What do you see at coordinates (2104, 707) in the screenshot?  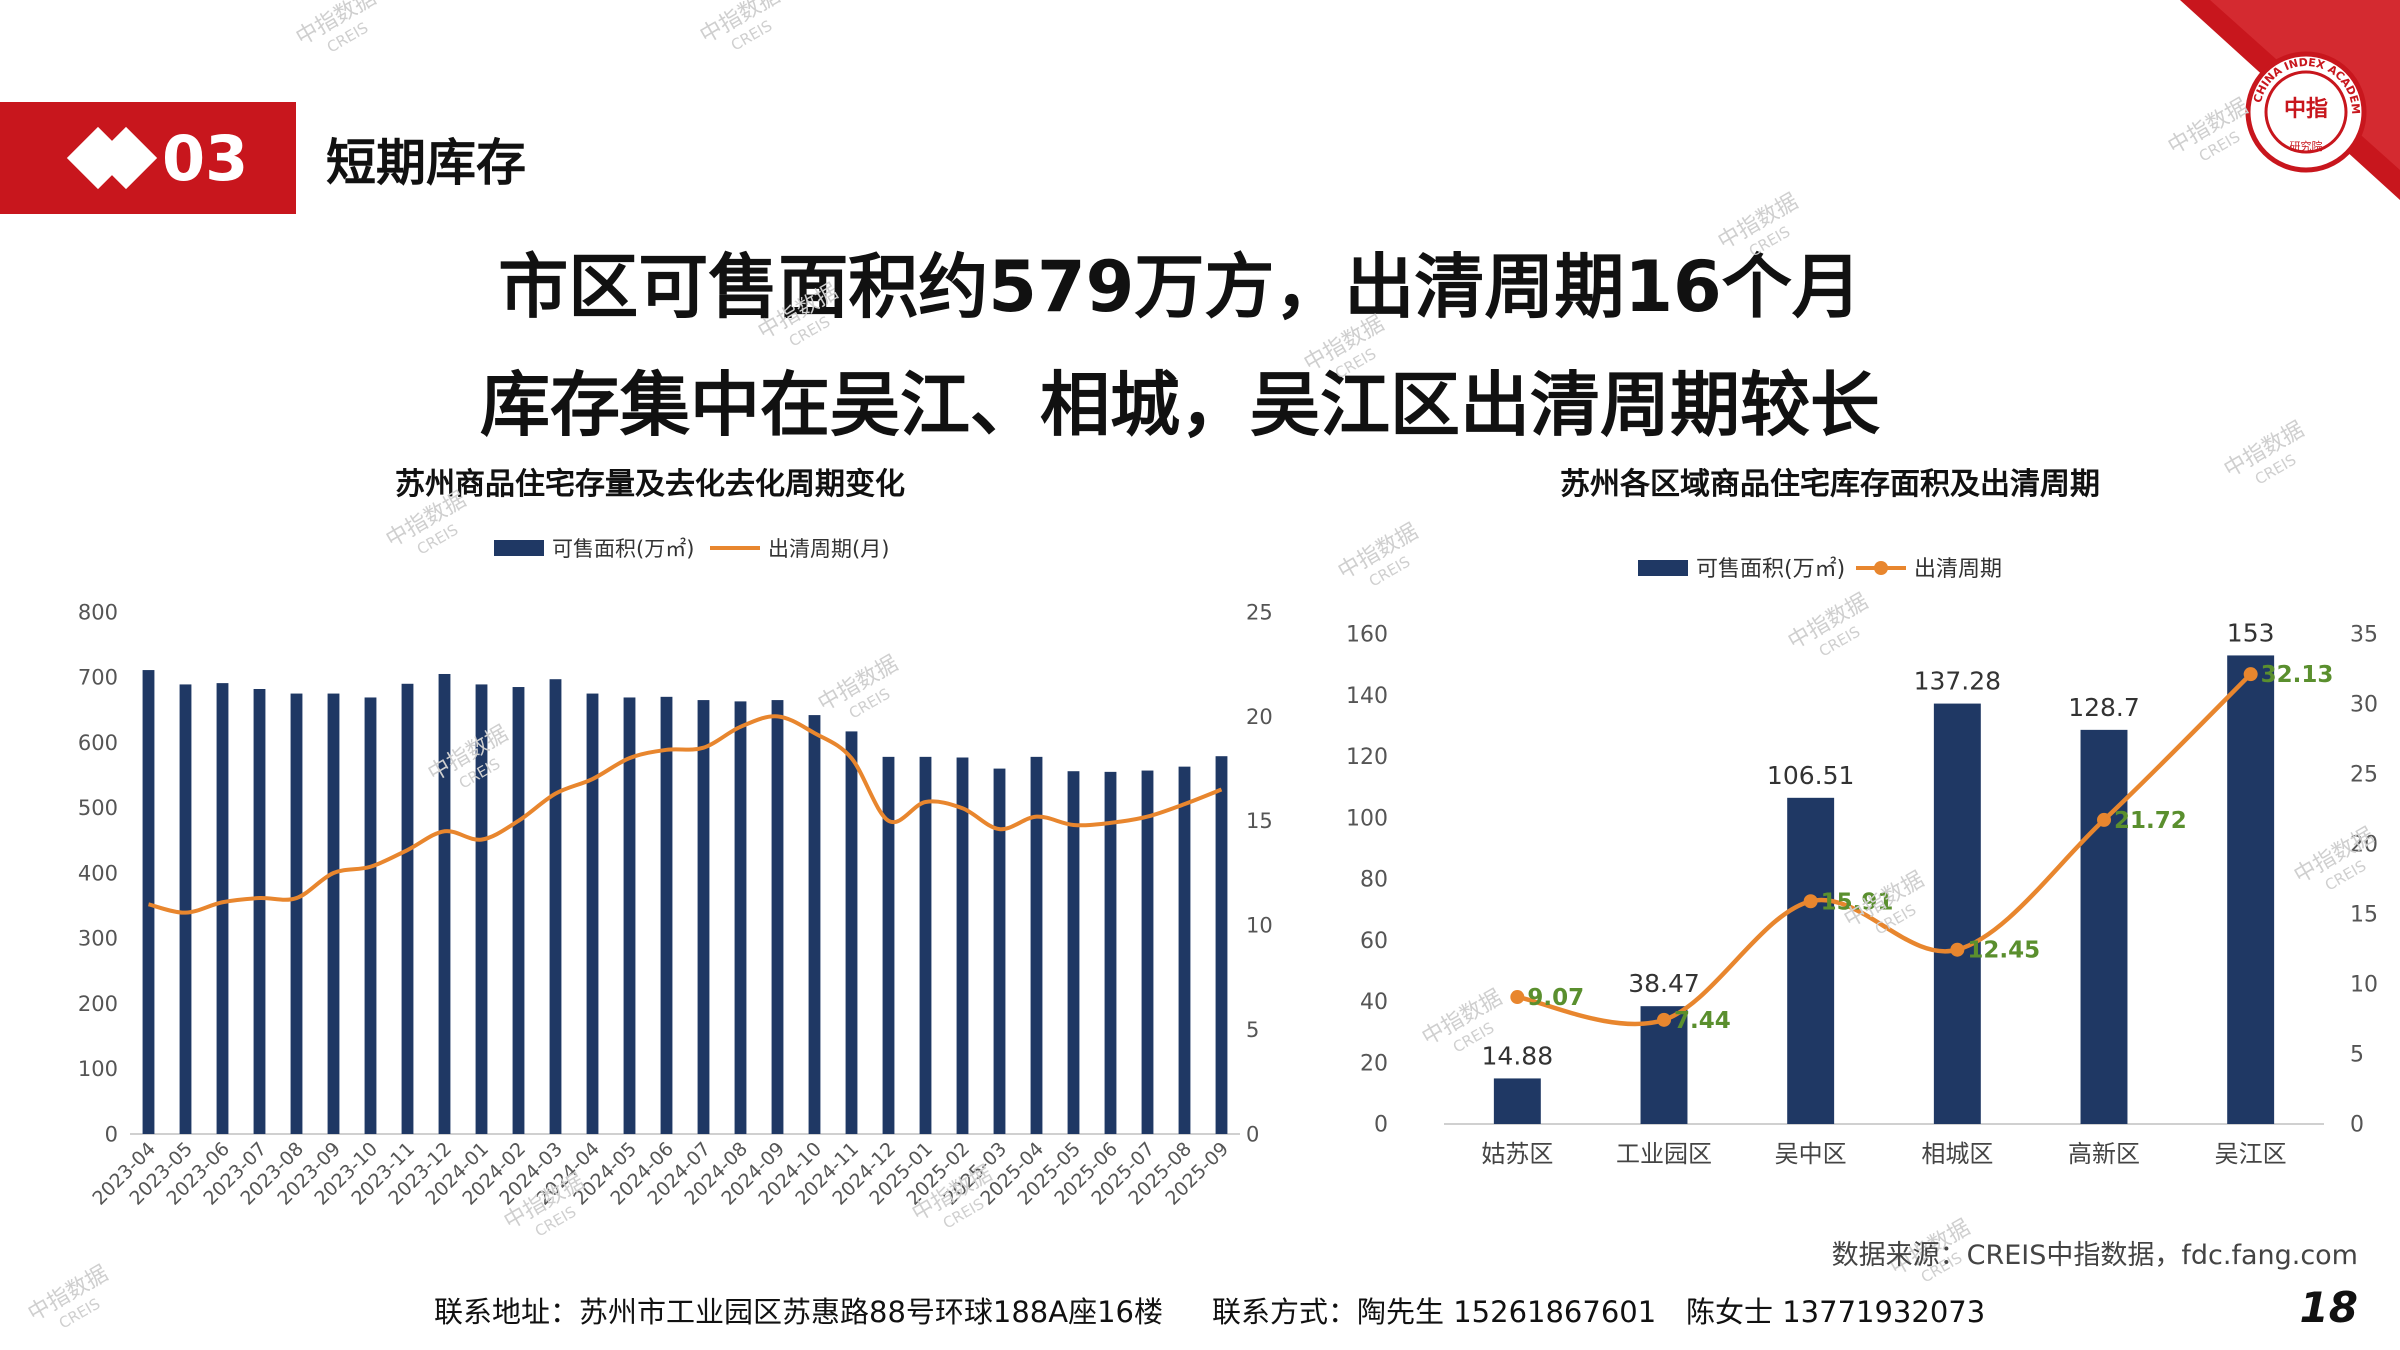 I see `bar-data-label: 128.7` at bounding box center [2104, 707].